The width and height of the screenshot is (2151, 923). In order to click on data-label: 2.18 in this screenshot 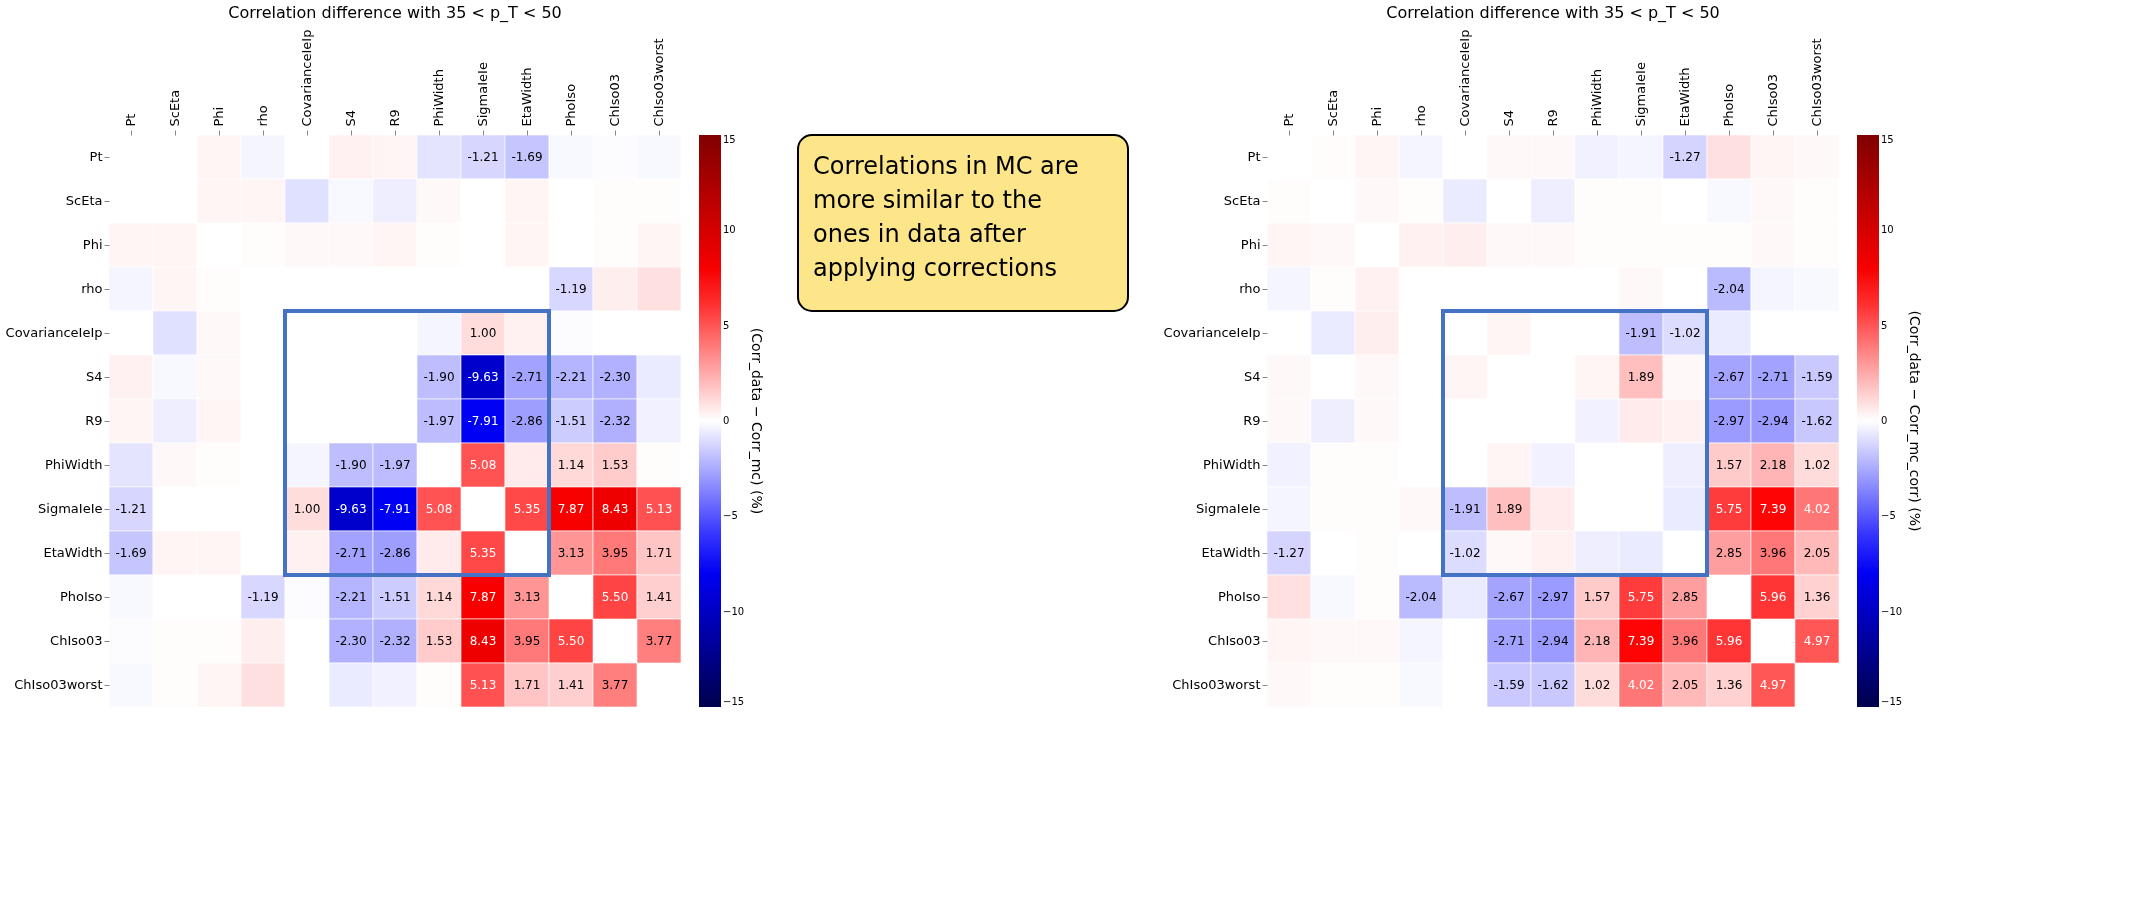, I will do `click(1597, 641)`.